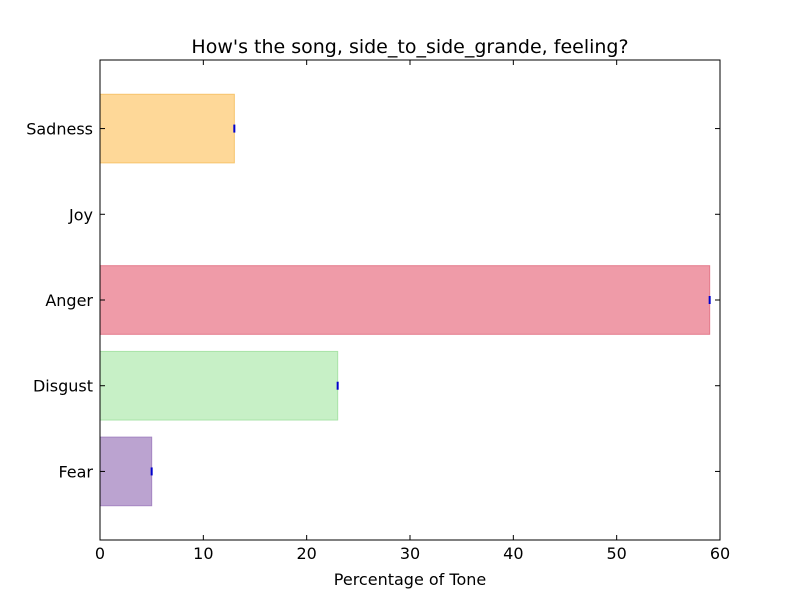  Describe the element at coordinates (410, 579) in the screenshot. I see `x-axis-label: Percentage of Tone` at that location.